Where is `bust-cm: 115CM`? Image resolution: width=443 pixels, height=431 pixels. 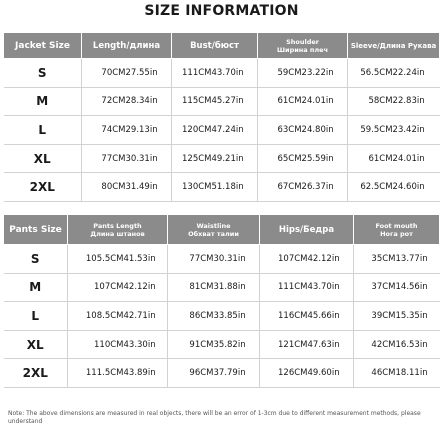
bust-cm: 115CM is located at coordinates (191, 102).